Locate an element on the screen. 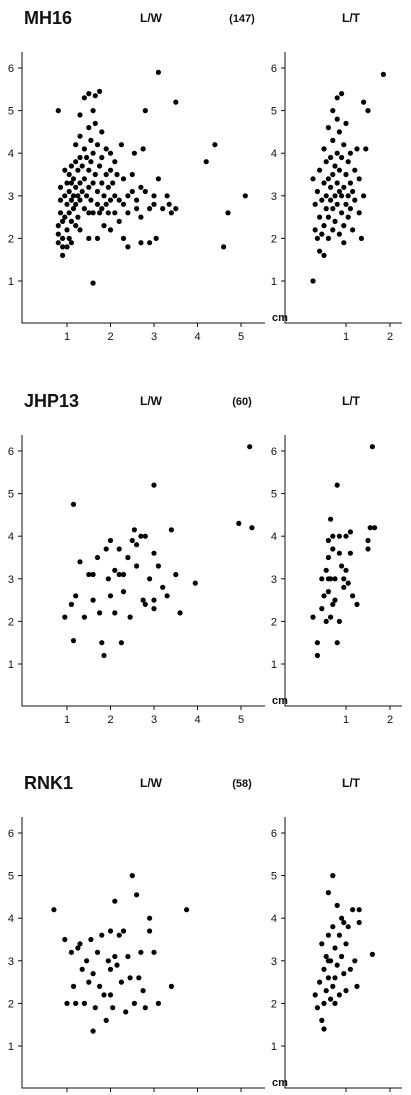 The height and width of the screenshot is (1095, 411). y-tick-label-jhp13-lt: 6 is located at coordinates (274, 452).